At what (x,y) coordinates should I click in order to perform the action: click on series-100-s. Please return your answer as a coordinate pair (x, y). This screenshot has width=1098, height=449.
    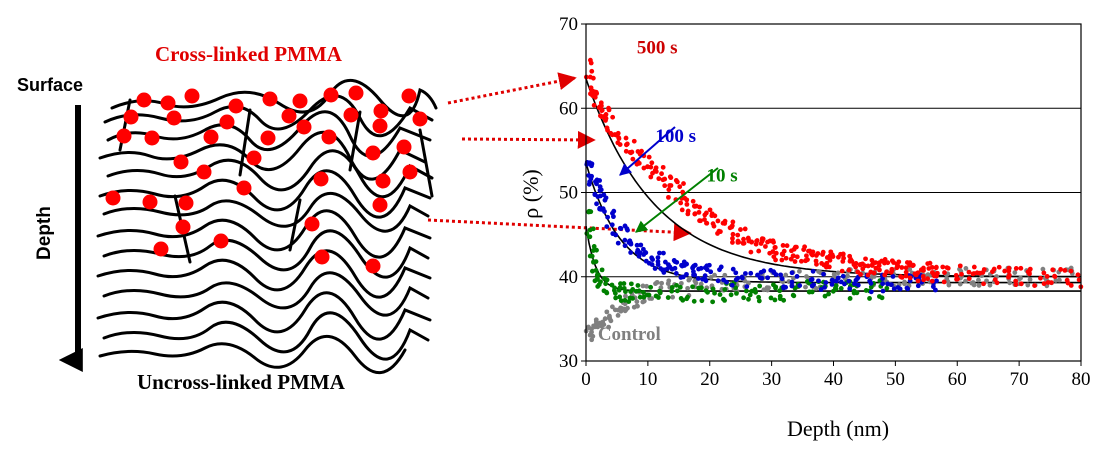
    Looking at the image, I should click on (761, 227).